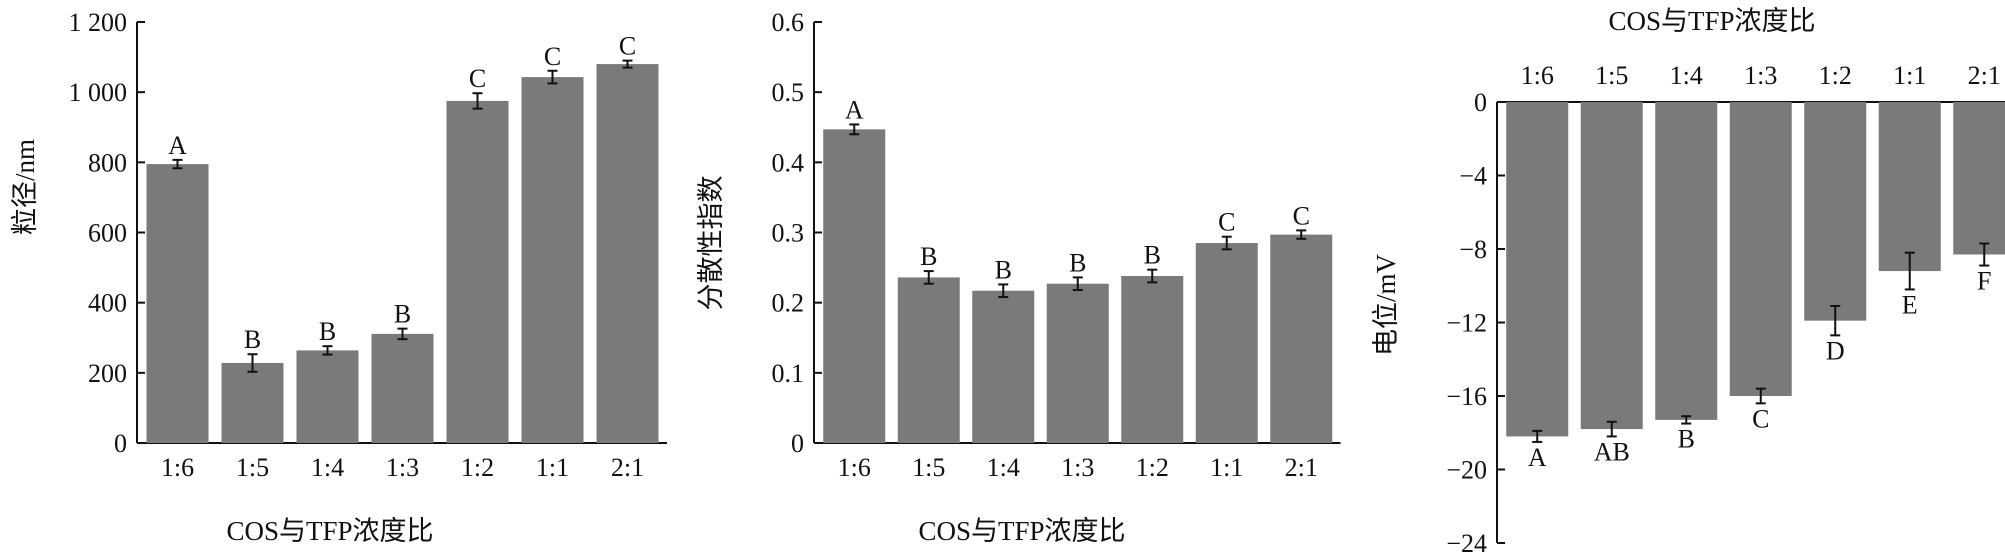 Image resolution: width=2005 pixels, height=555 pixels. I want to click on chart-1-x-tick-label: 1:3, so click(1077, 467).